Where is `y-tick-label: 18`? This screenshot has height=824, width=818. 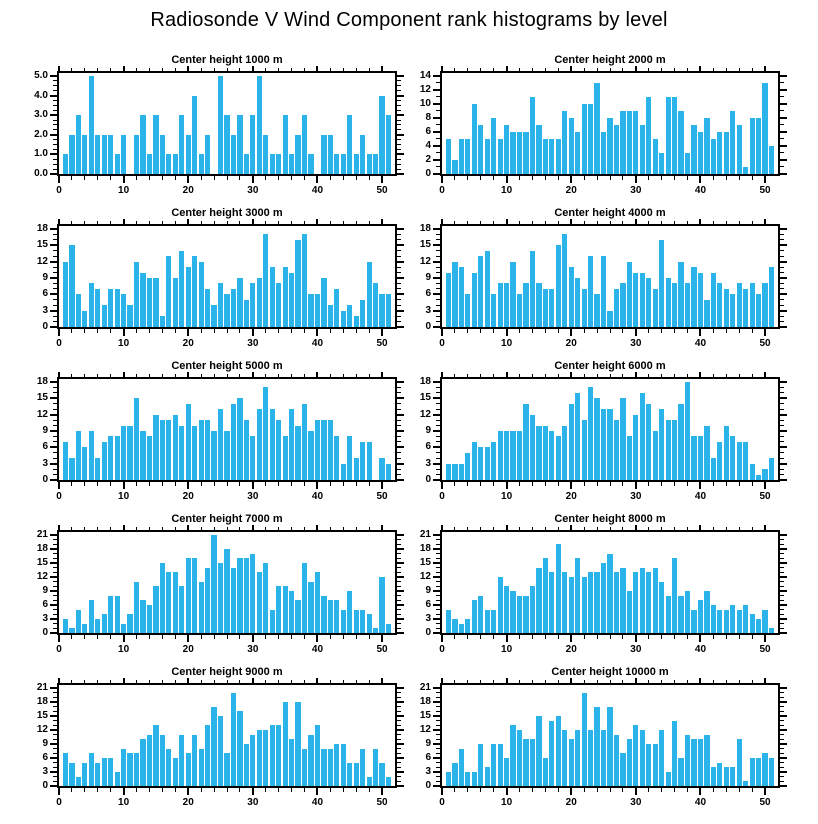
y-tick-label: 18 is located at coordinates (425, 228).